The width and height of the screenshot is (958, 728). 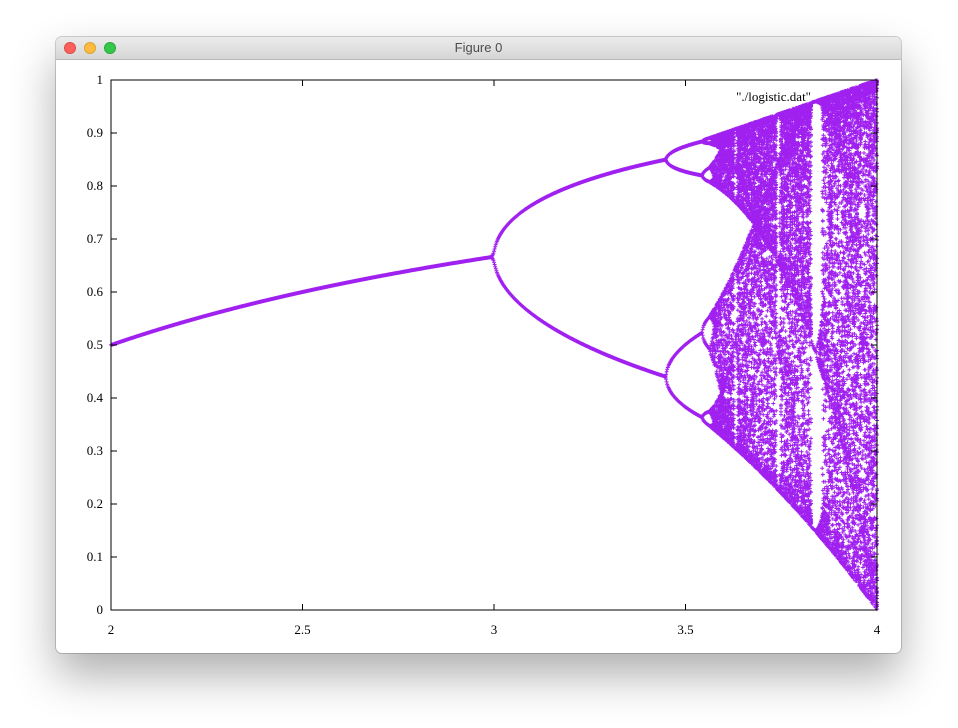 What do you see at coordinates (95, 132) in the screenshot?
I see `y-tick-label: 0.9` at bounding box center [95, 132].